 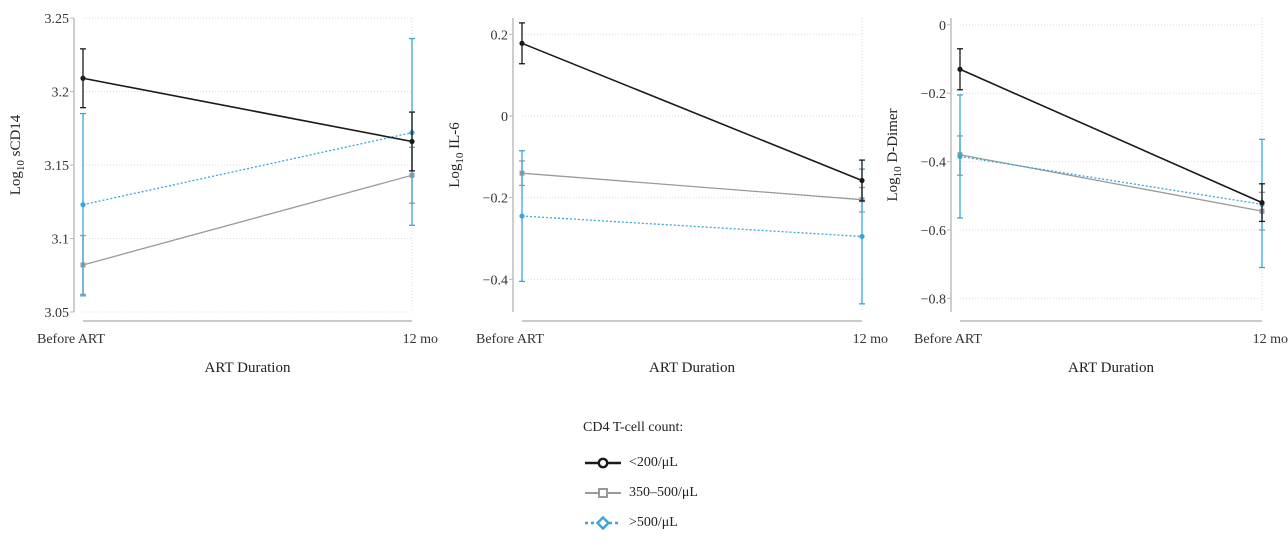 I want to click on y-axis-title: Log10 D-Dimer, so click(x=894, y=154).